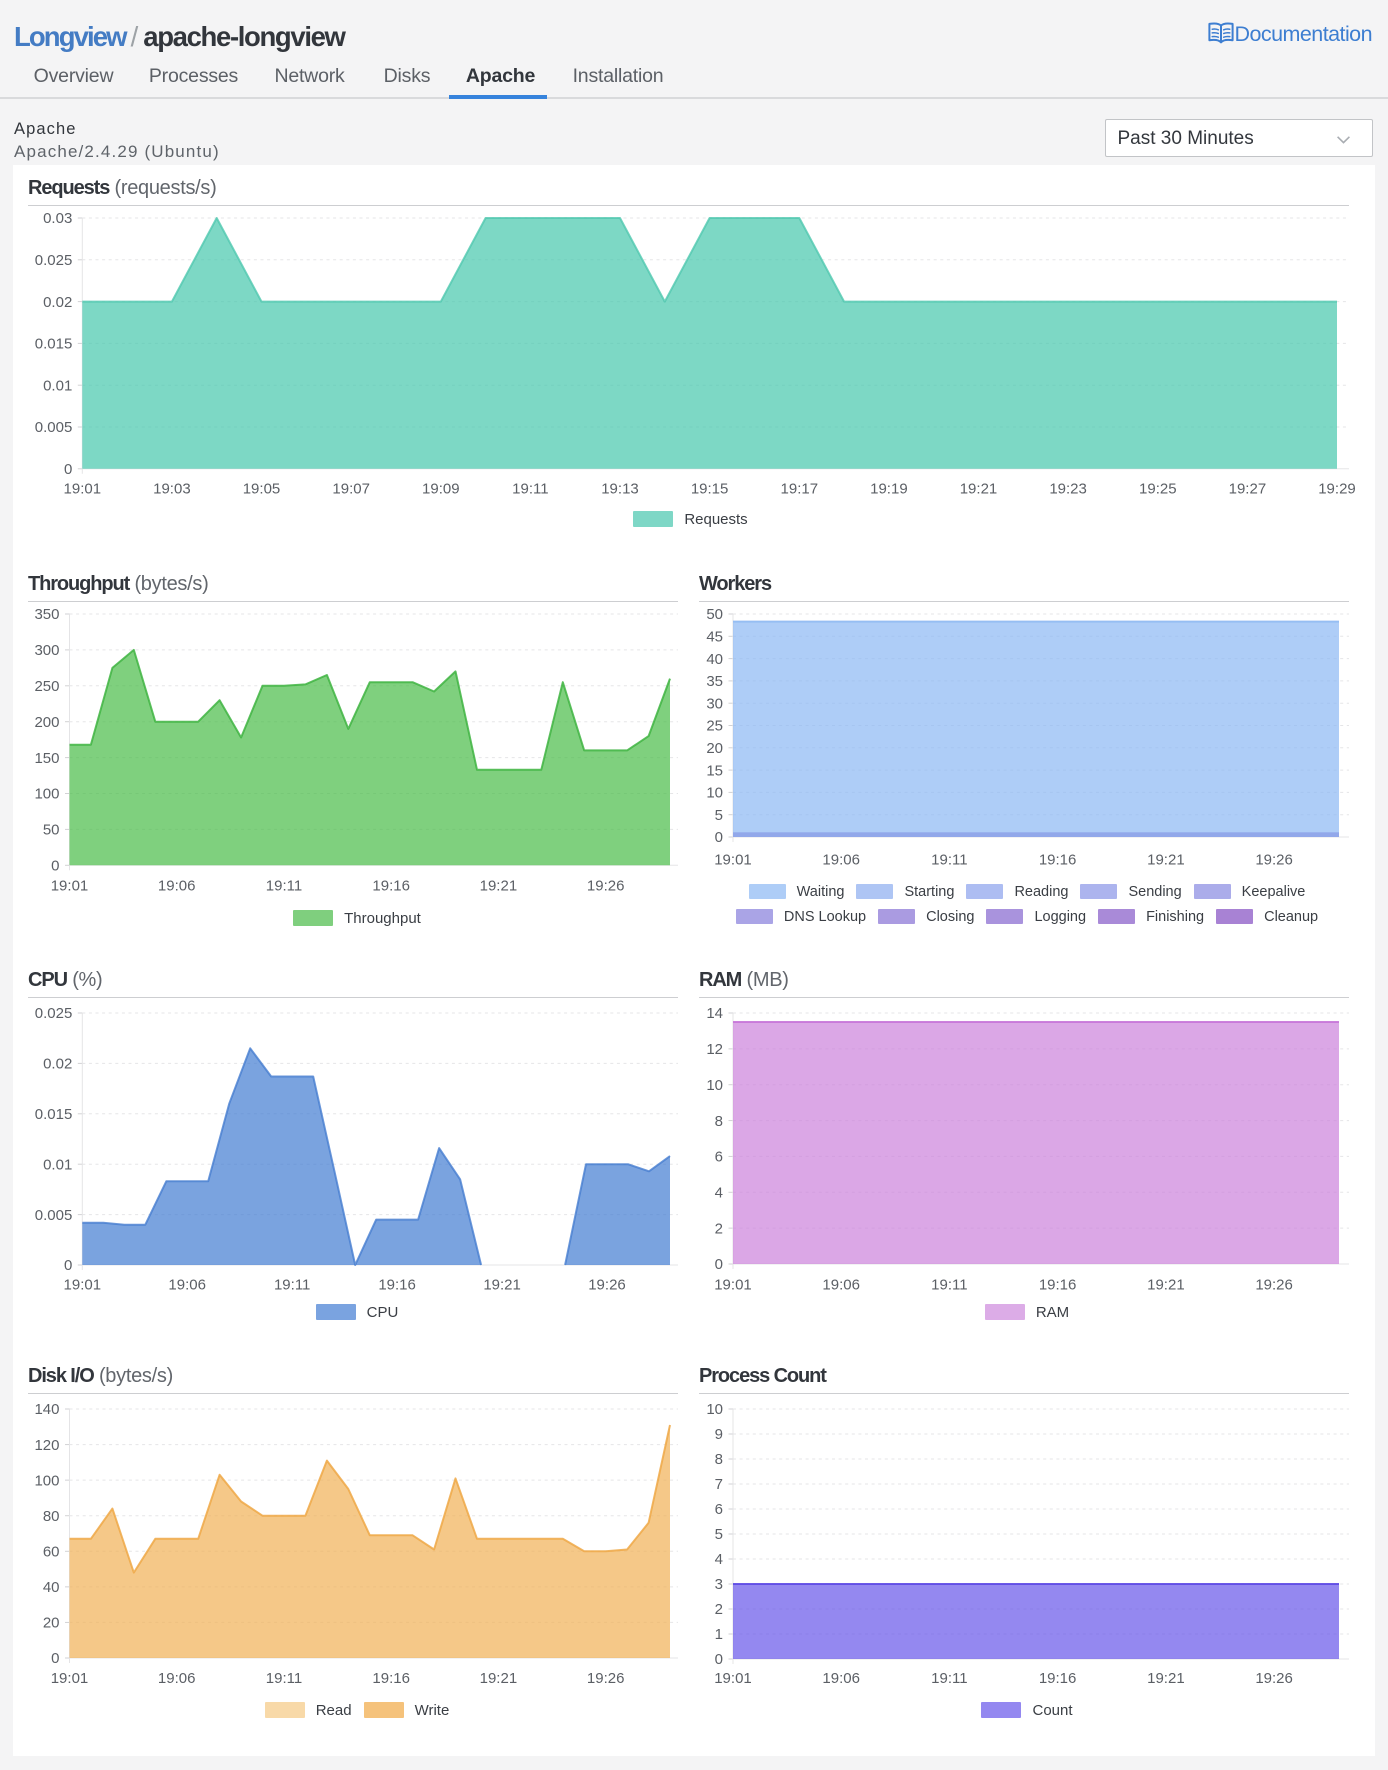 This screenshot has height=1770, width=1388. I want to click on svg-text: 0.015, so click(54, 344).